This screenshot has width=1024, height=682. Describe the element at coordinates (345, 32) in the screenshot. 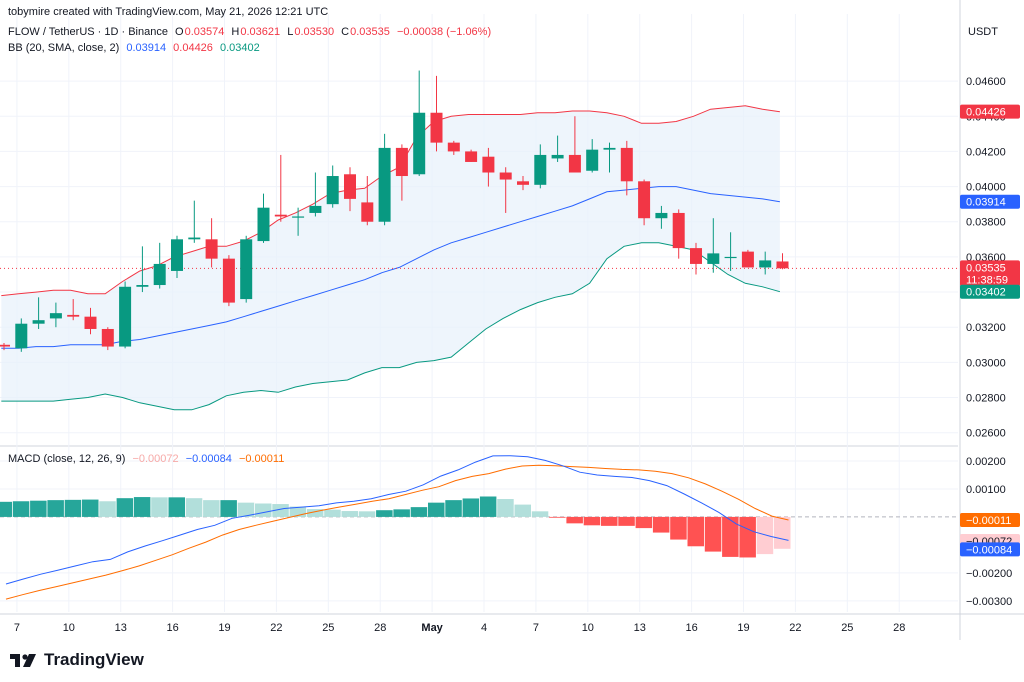

I see `close-label: C` at that location.